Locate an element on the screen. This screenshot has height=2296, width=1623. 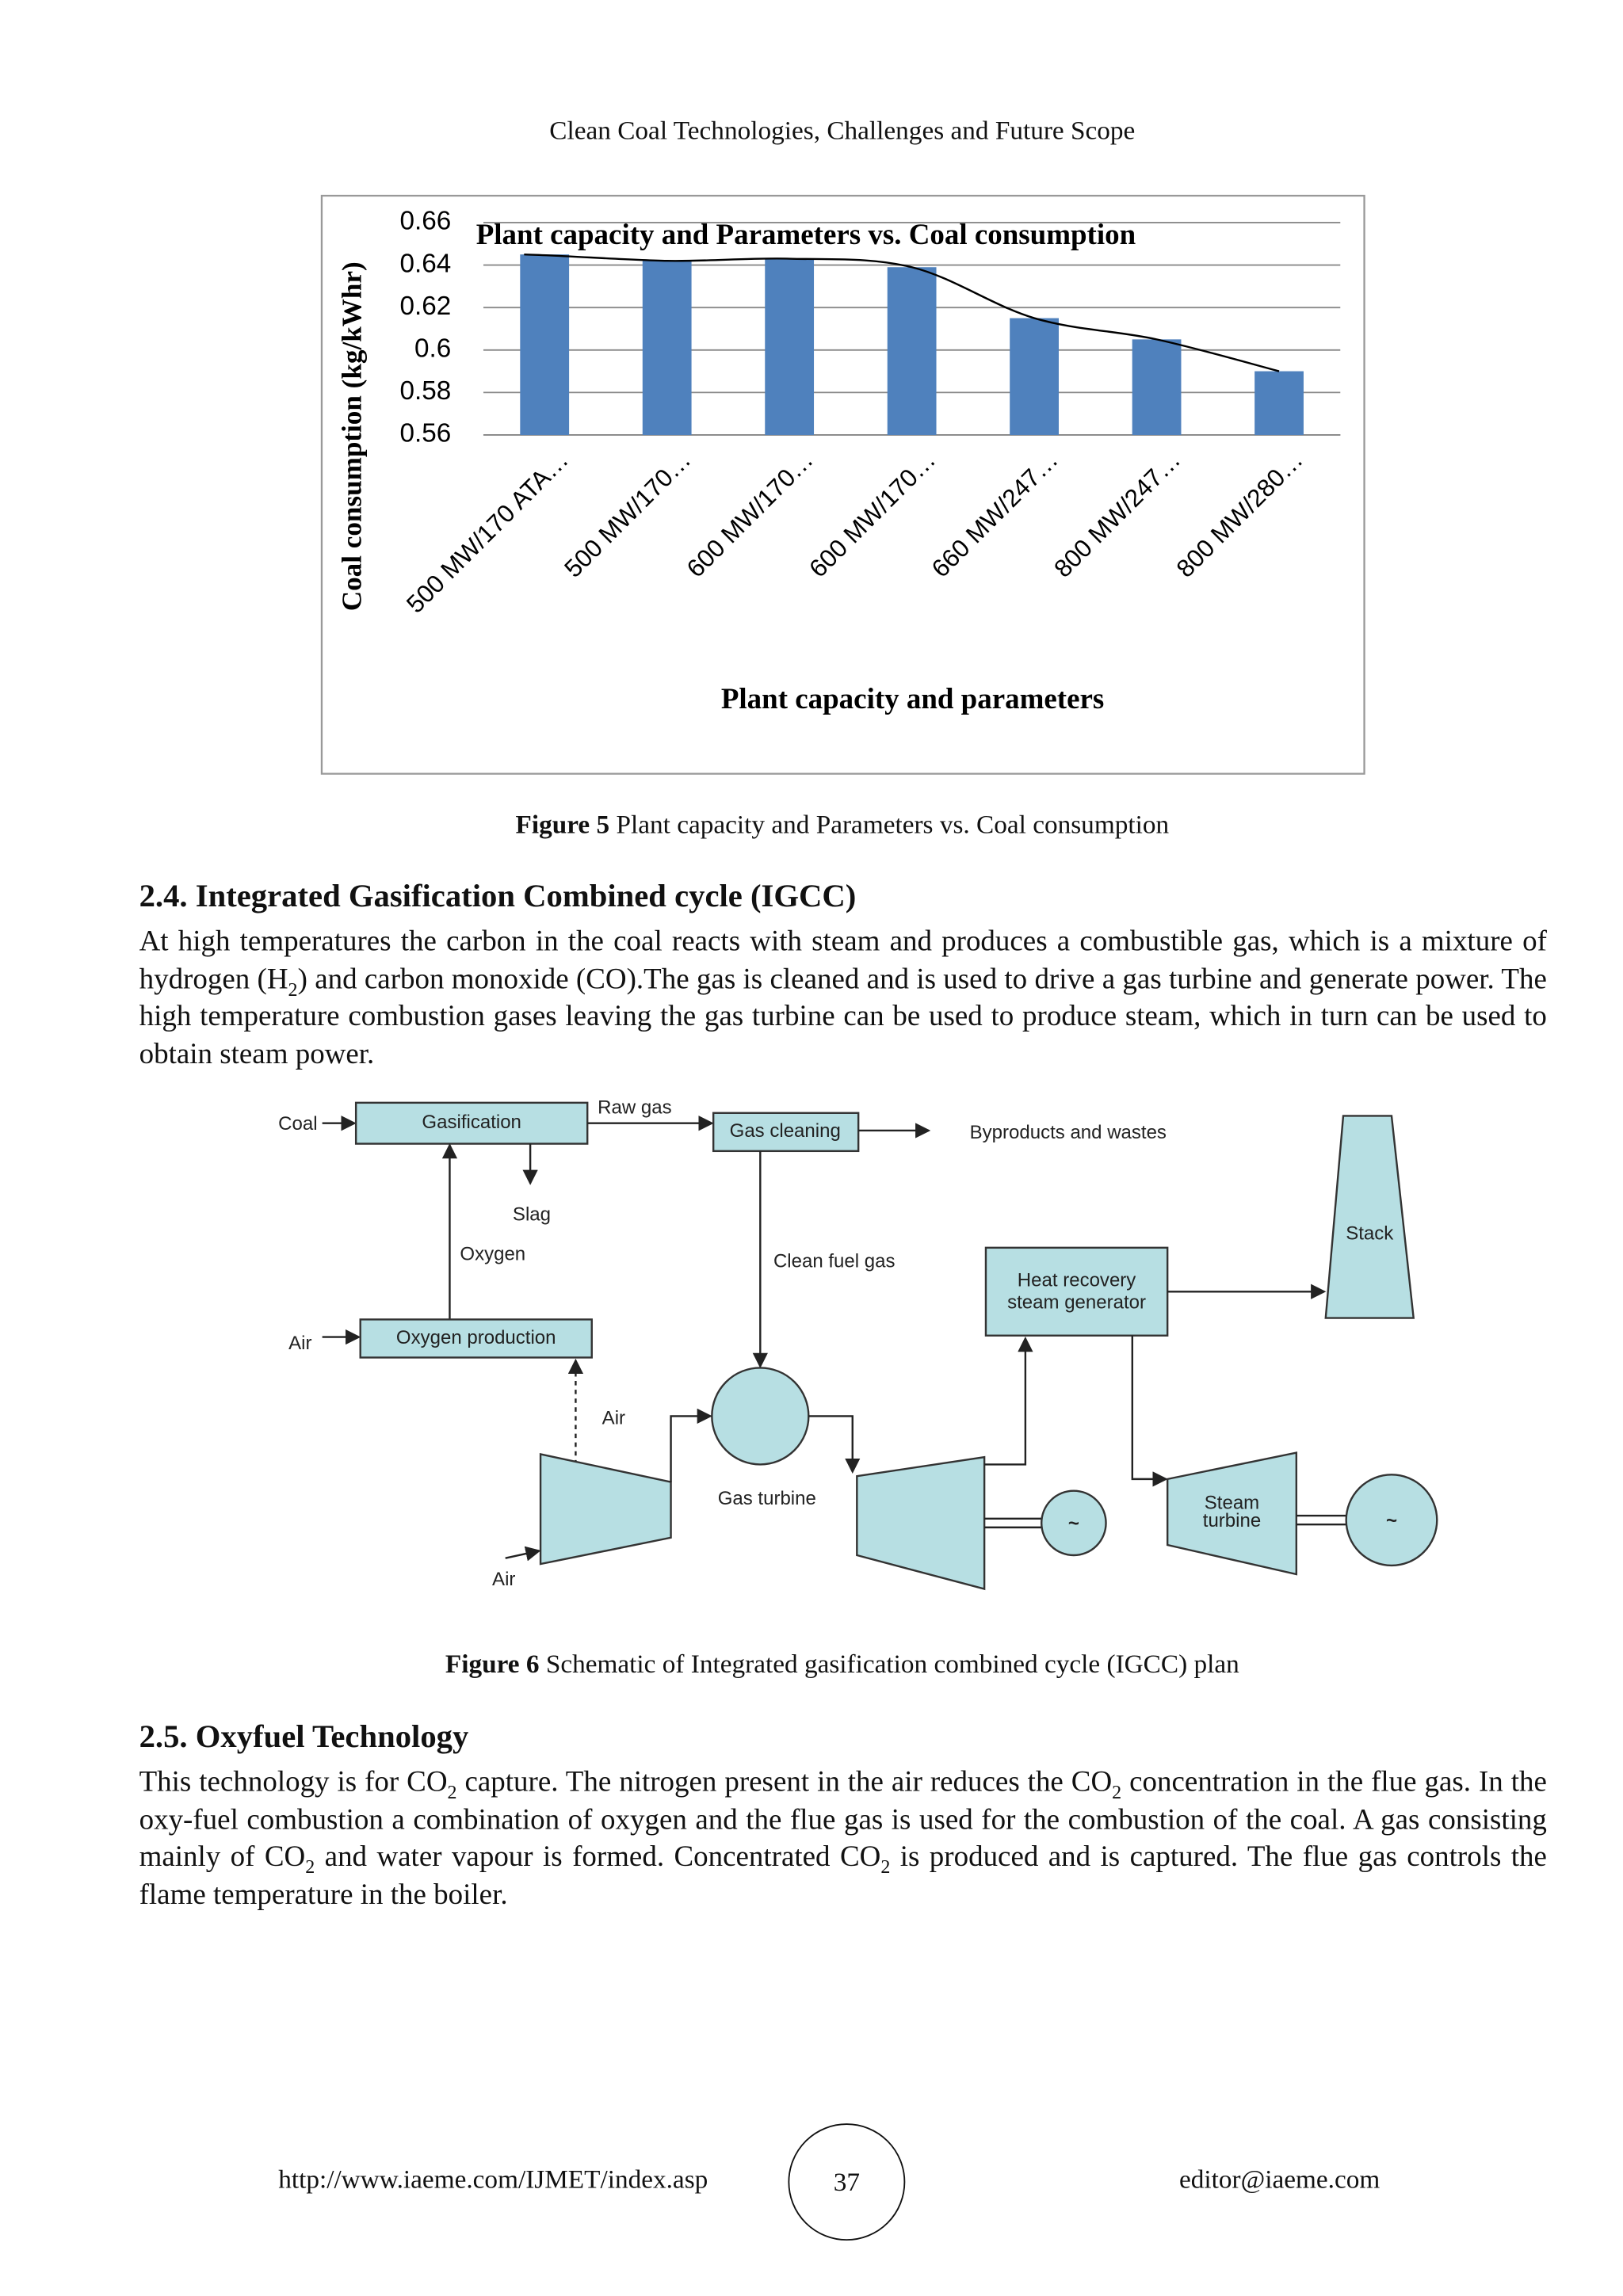
combustor is located at coordinates (761, 1416).